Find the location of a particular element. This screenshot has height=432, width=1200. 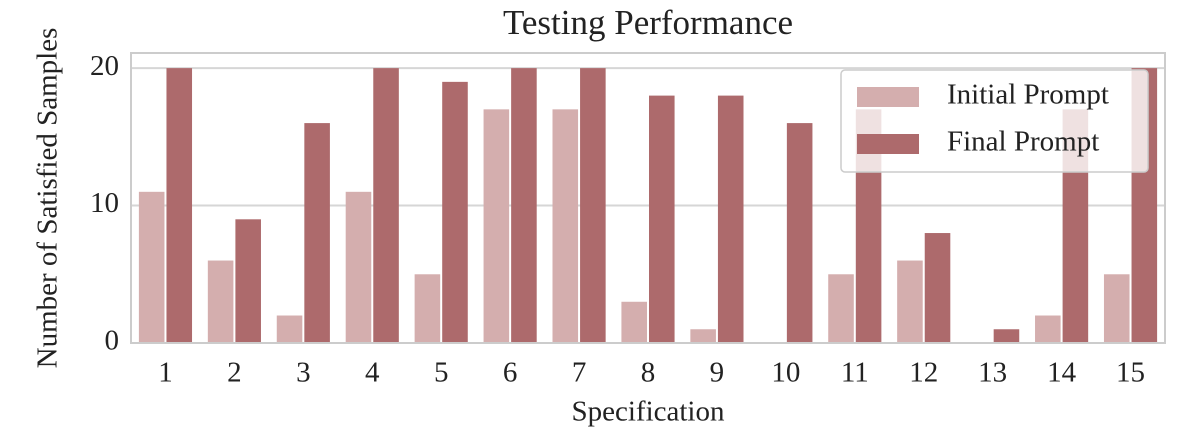

chart-title: Testing Performance is located at coordinates (648, 22).